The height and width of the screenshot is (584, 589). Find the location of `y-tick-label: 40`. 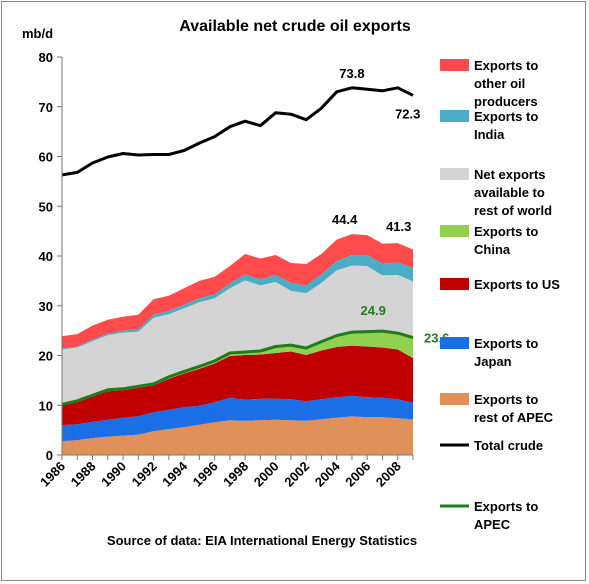

y-tick-label: 40 is located at coordinates (46, 256).